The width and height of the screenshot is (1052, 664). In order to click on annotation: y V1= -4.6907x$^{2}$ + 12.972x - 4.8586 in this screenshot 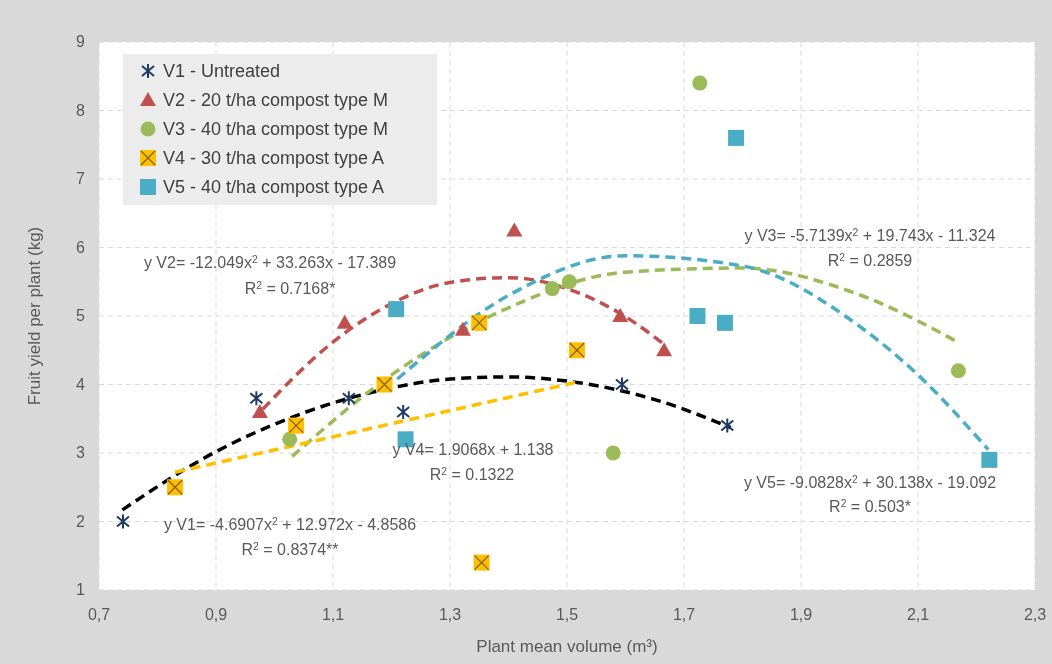, I will do `click(290, 524)`.